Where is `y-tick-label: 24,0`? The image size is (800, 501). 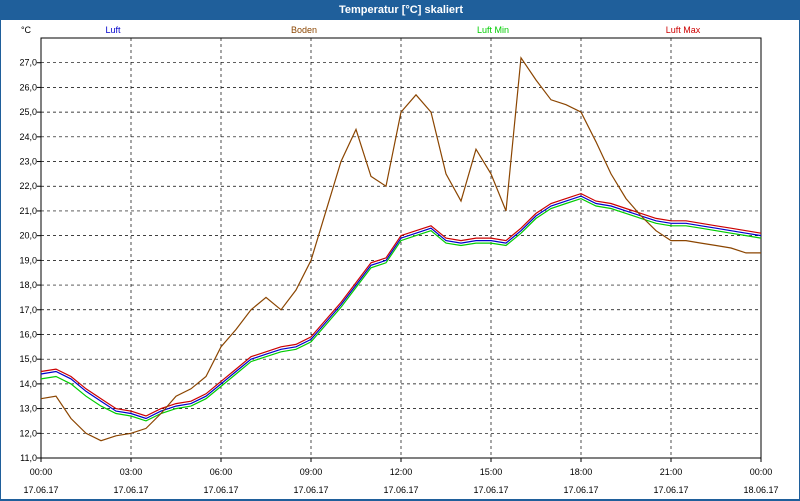 y-tick-label: 24,0 is located at coordinates (28, 137).